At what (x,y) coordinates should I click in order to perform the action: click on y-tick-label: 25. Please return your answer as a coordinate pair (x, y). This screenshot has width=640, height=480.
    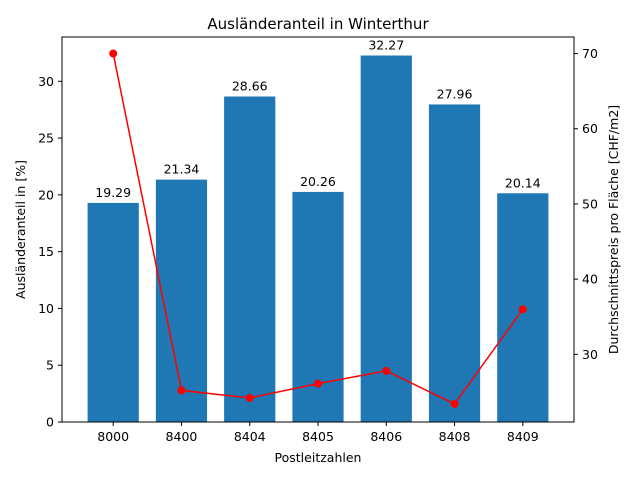
    Looking at the image, I should click on (46, 138).